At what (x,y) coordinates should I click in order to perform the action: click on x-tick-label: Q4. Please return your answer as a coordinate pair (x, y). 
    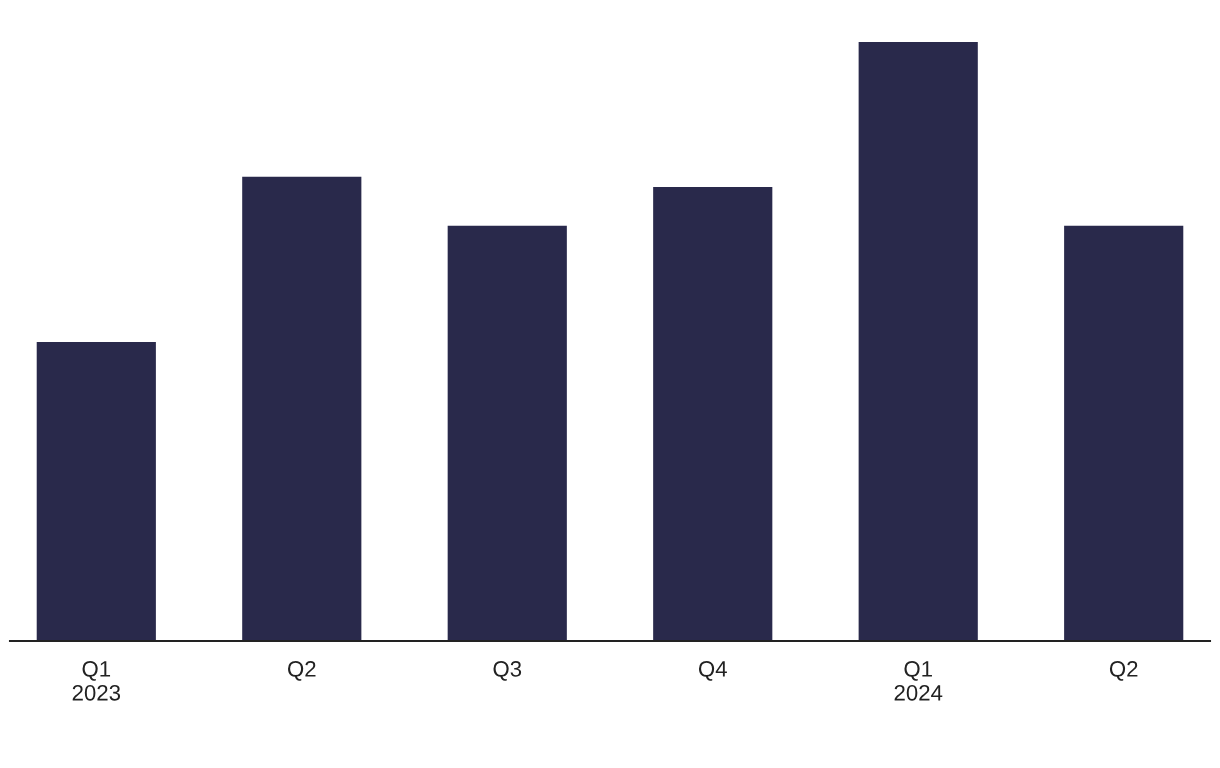
    Looking at the image, I should click on (712, 671).